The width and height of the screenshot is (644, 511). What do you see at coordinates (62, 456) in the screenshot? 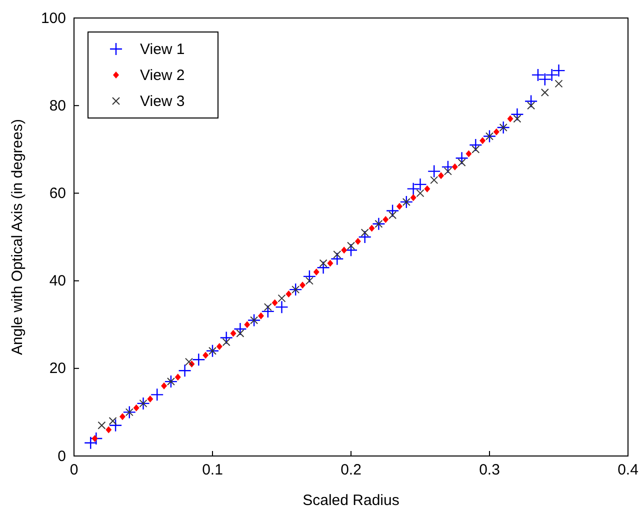
I see `y-tick-label: 0` at bounding box center [62, 456].